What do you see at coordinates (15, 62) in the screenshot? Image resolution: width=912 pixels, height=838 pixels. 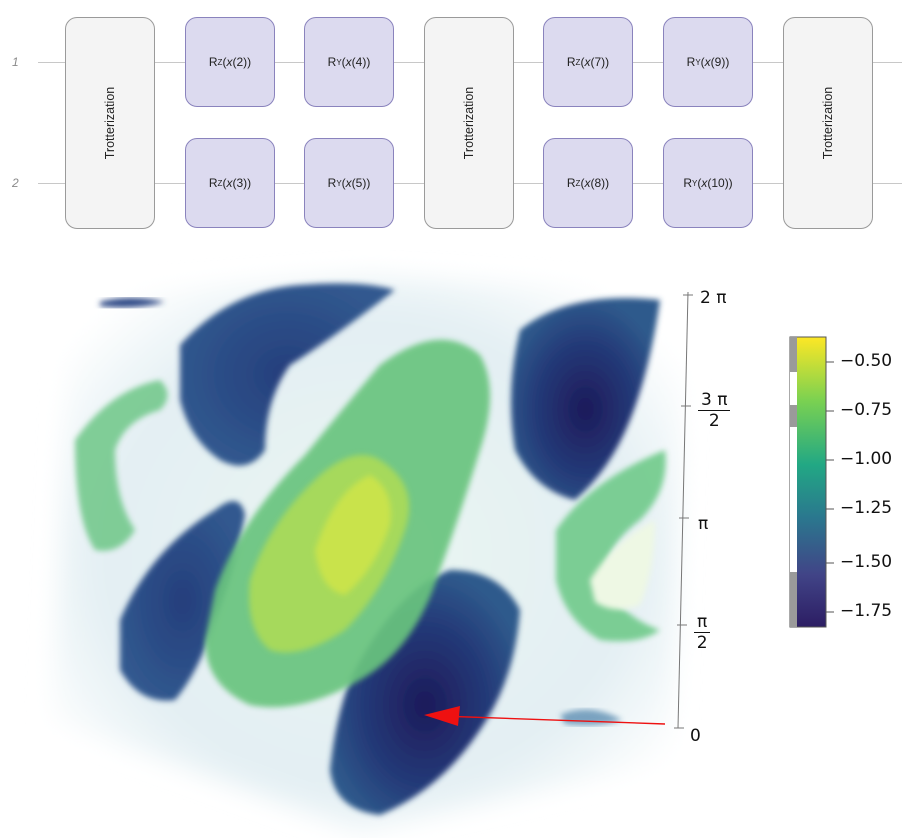 I see `wire-1-label: 1` at bounding box center [15, 62].